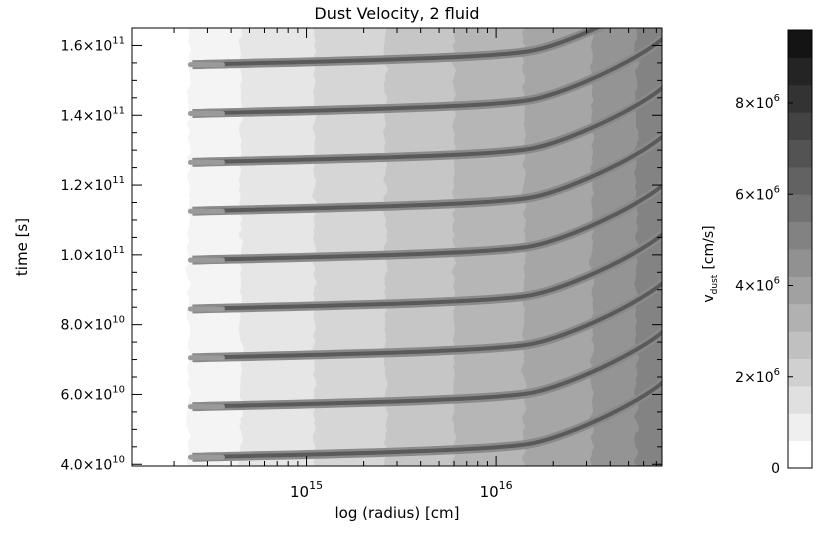 This screenshot has height=553, width=828. Describe the element at coordinates (316, 485) in the screenshot. I see `x-tick-exp: 15` at that location.